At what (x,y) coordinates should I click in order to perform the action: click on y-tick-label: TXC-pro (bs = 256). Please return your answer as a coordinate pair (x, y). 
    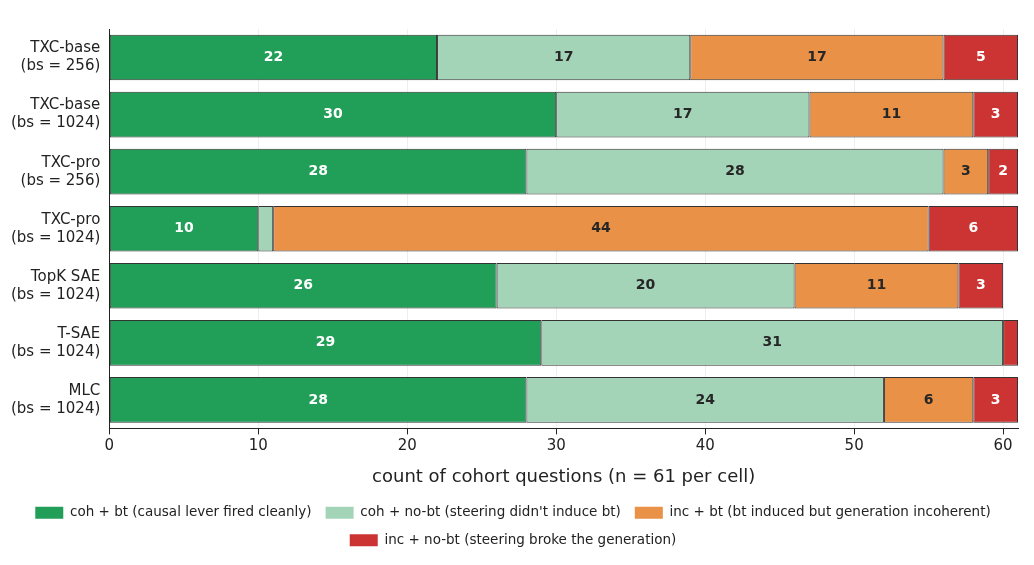
    Looking at the image, I should click on (60, 170).